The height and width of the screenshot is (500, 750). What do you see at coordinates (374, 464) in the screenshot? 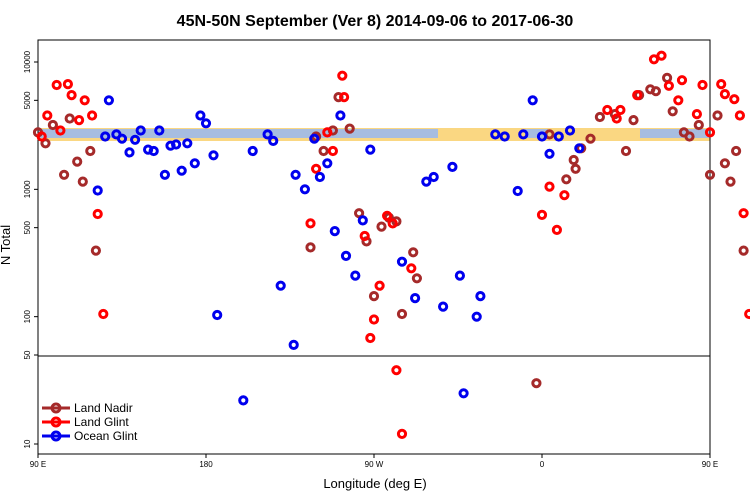
I see `x-tick-label: 90 W` at bounding box center [374, 464].